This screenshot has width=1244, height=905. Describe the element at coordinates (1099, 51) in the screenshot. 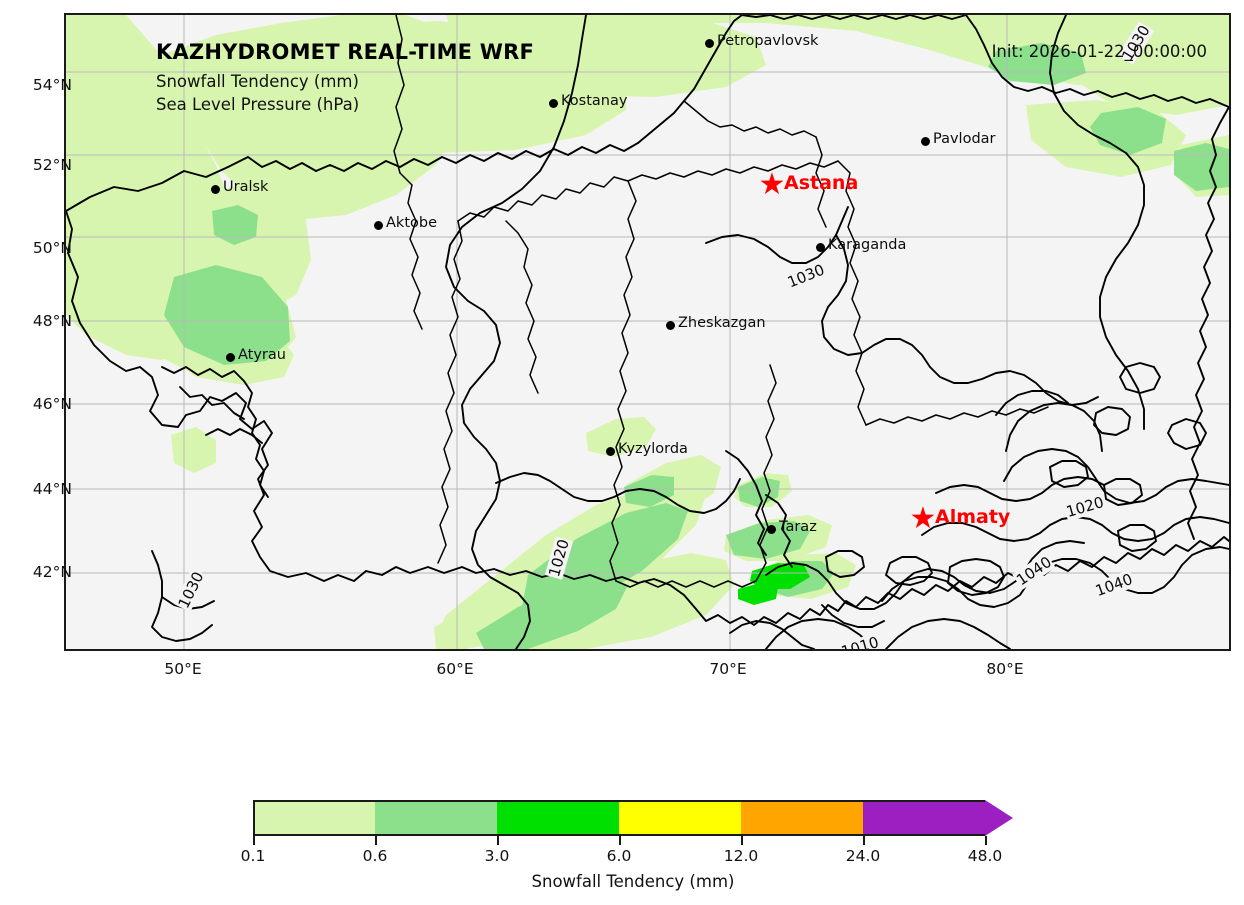

I see `init-timestamp: Init: 2026-01-22_00:00:00` at that location.